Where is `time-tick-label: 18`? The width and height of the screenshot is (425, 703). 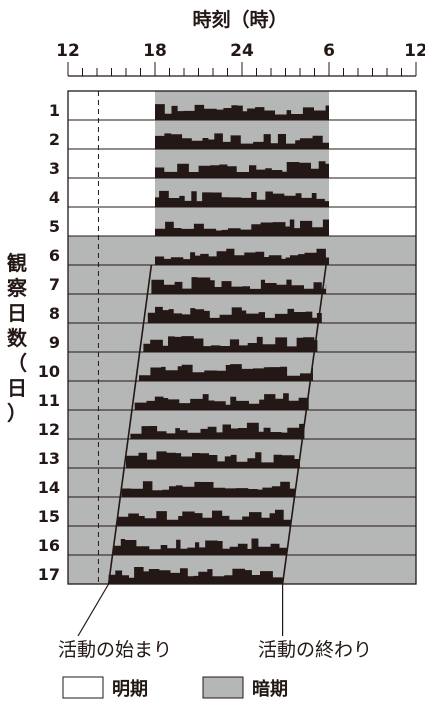 time-tick-label: 18 is located at coordinates (155, 51).